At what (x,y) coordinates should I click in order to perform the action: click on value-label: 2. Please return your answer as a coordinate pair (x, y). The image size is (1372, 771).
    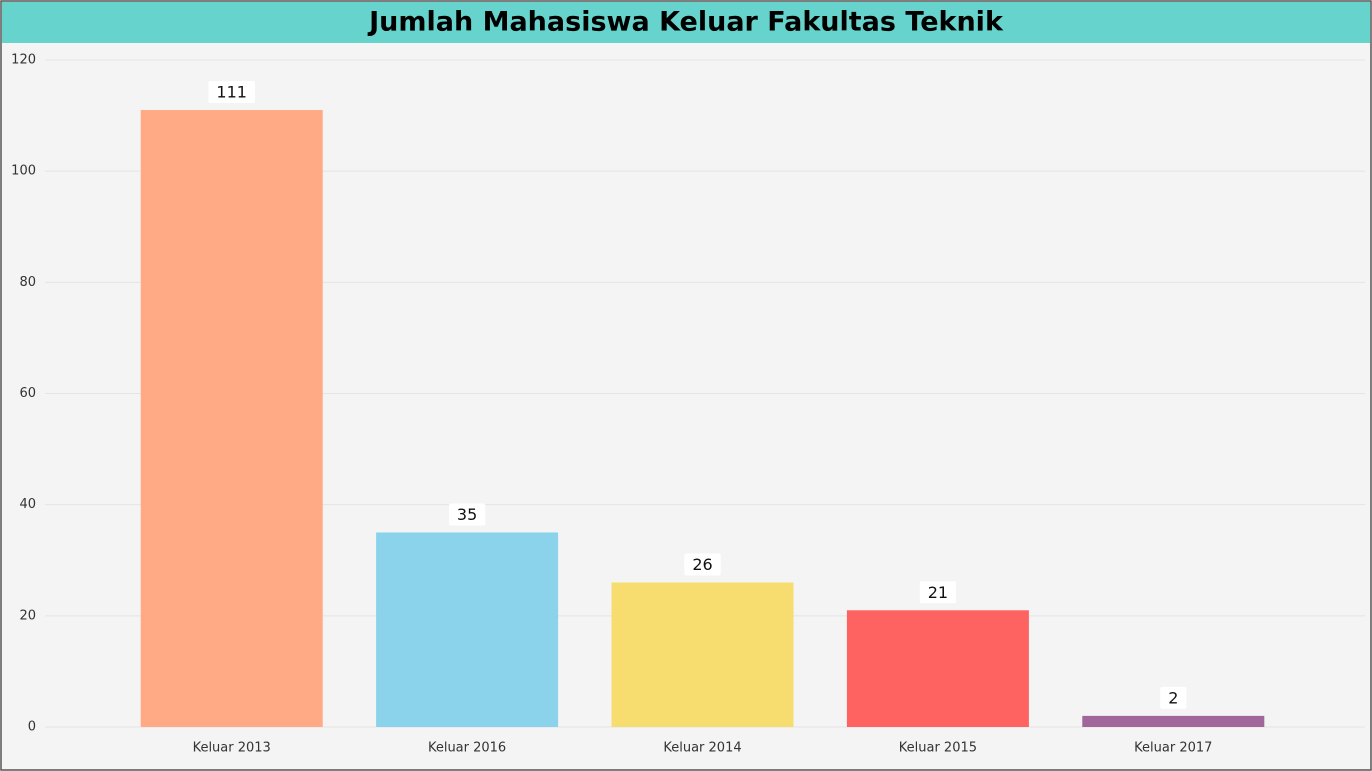
    Looking at the image, I should click on (1173, 697).